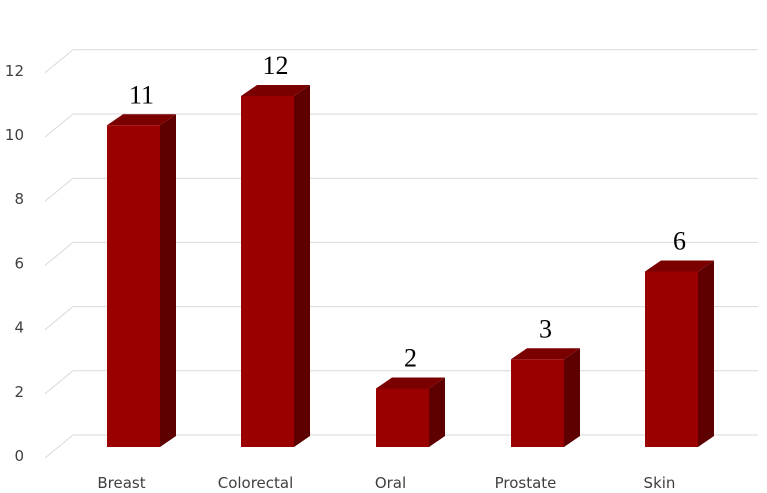 This screenshot has width=767, height=493. Describe the element at coordinates (410, 358) in the screenshot. I see `data-label: 2` at that location.